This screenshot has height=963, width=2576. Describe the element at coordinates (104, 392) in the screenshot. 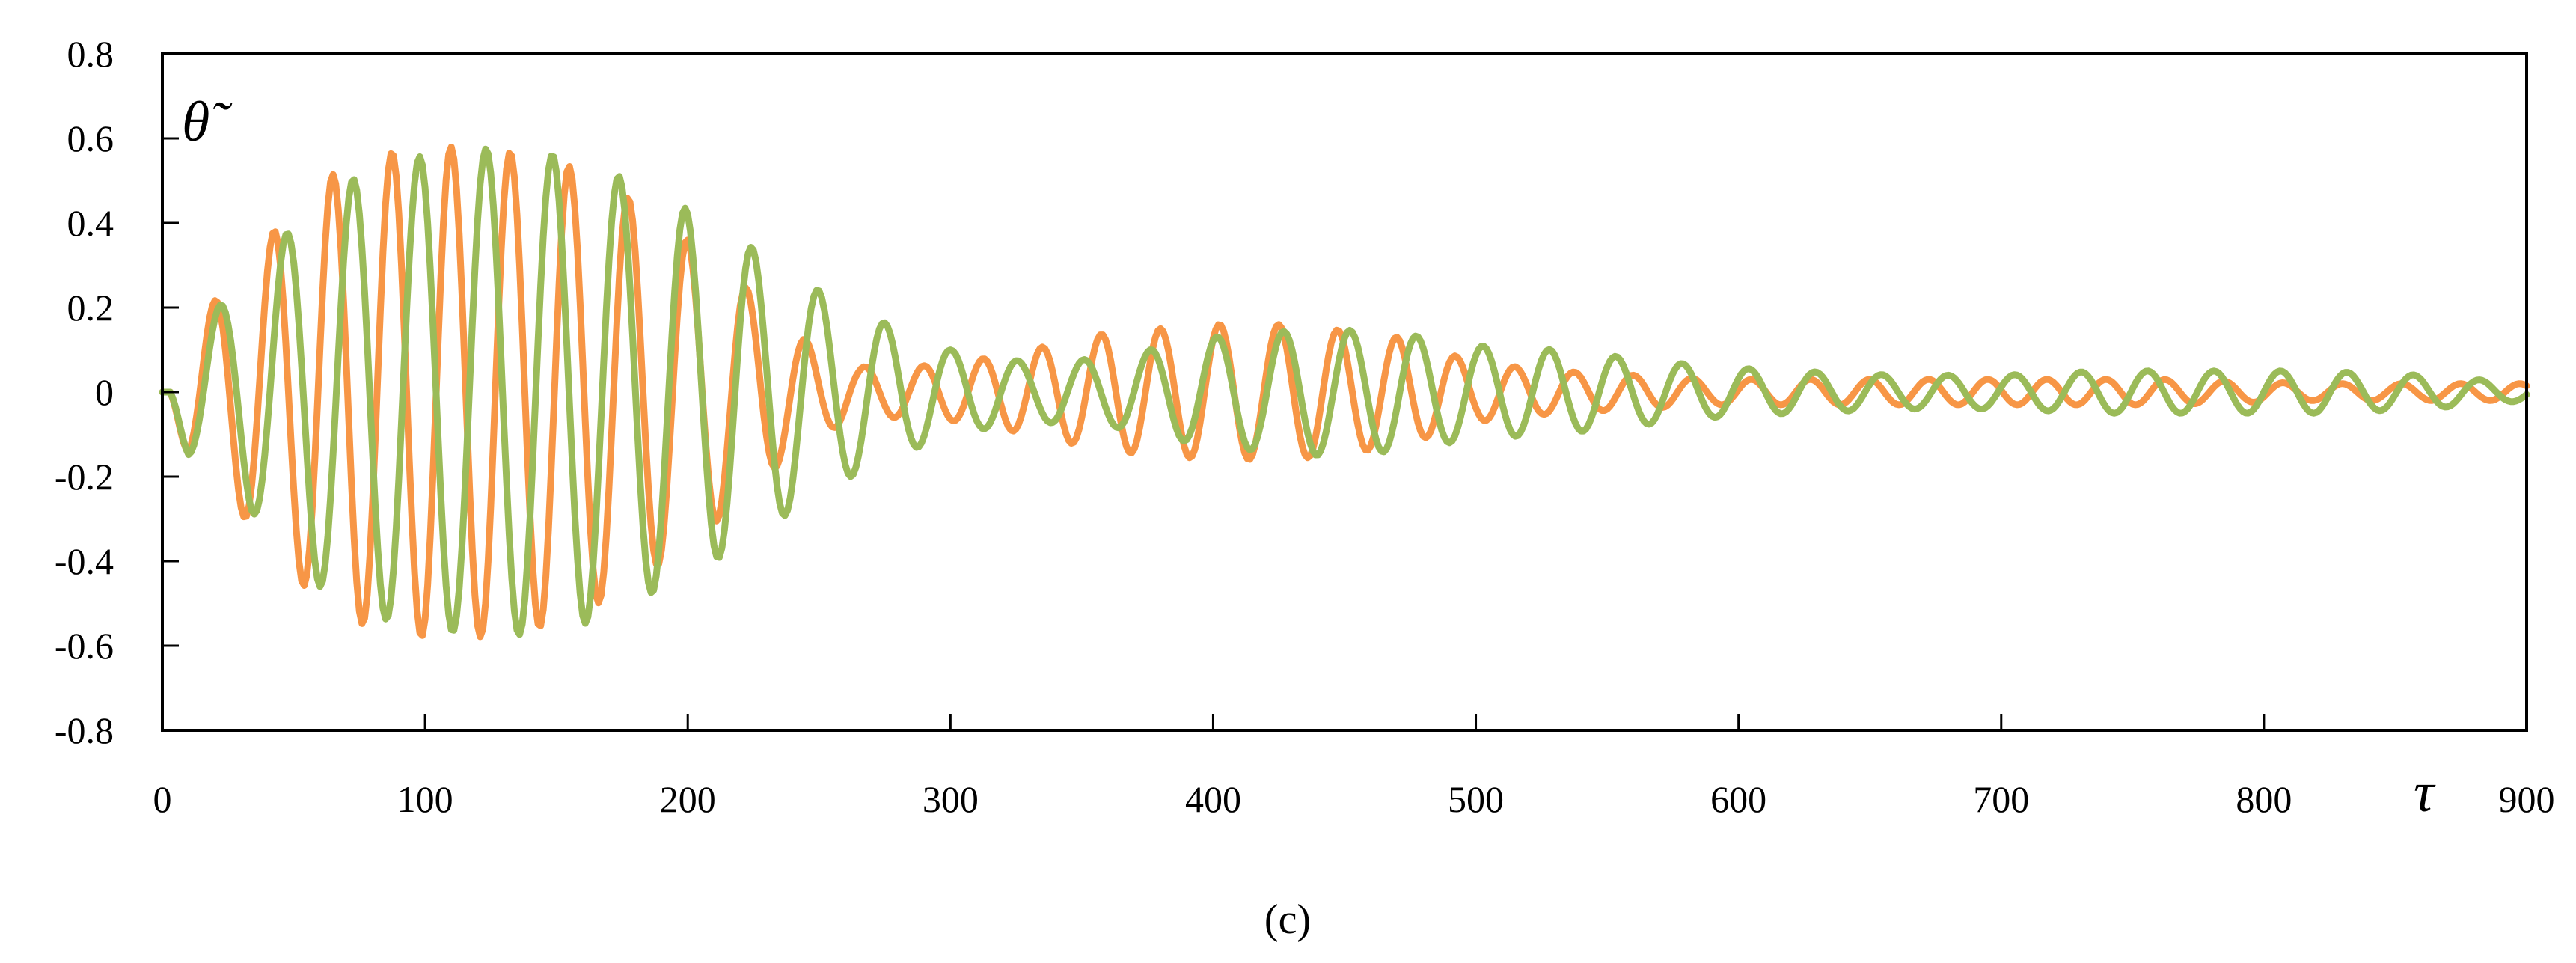

I see `y-tick-label: 0` at that location.